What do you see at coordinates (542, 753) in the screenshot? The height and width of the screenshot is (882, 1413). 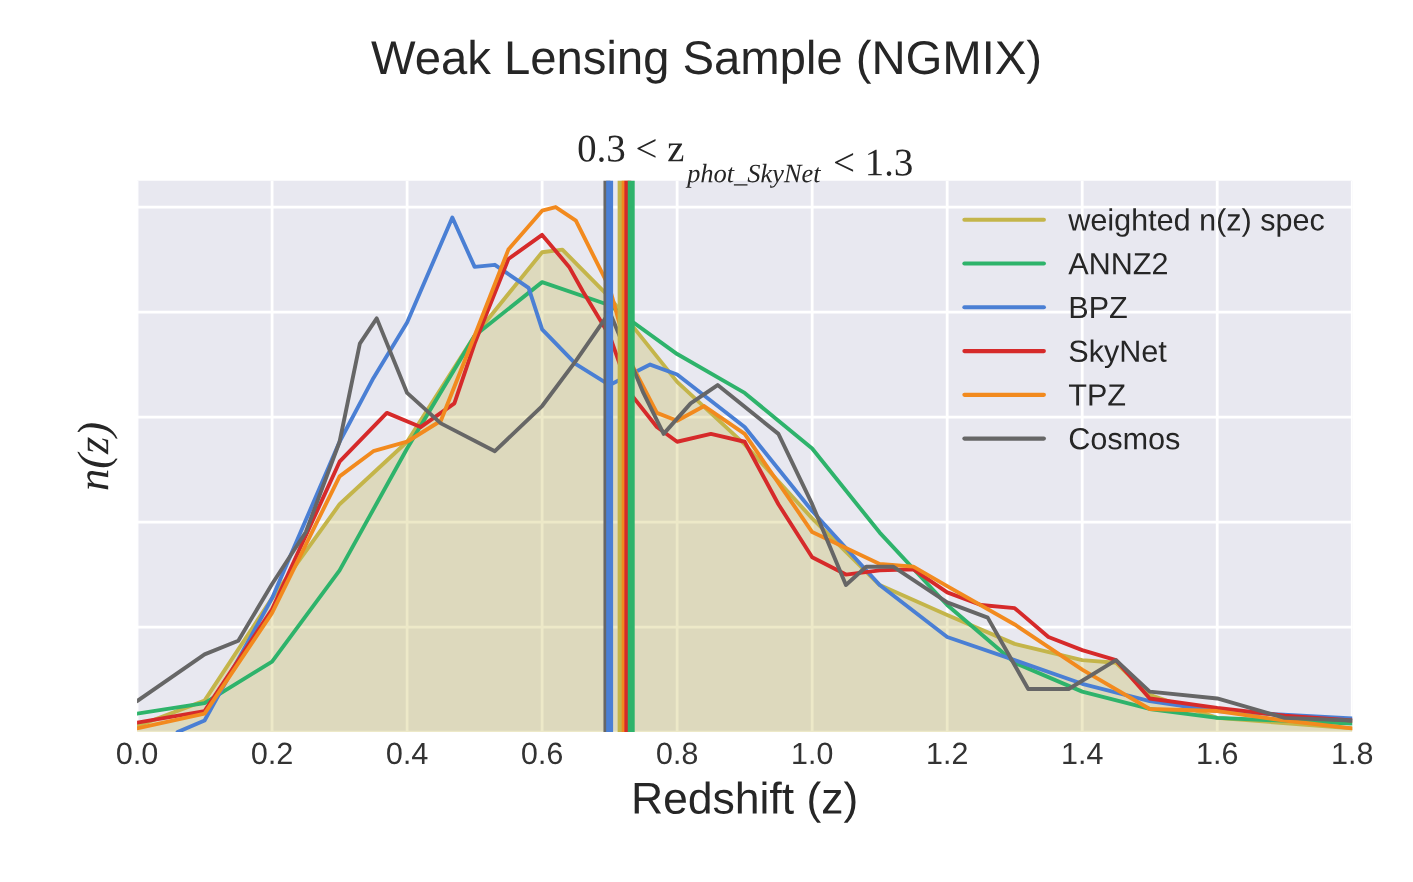 I see `x-tick-label: 0.6` at bounding box center [542, 753].